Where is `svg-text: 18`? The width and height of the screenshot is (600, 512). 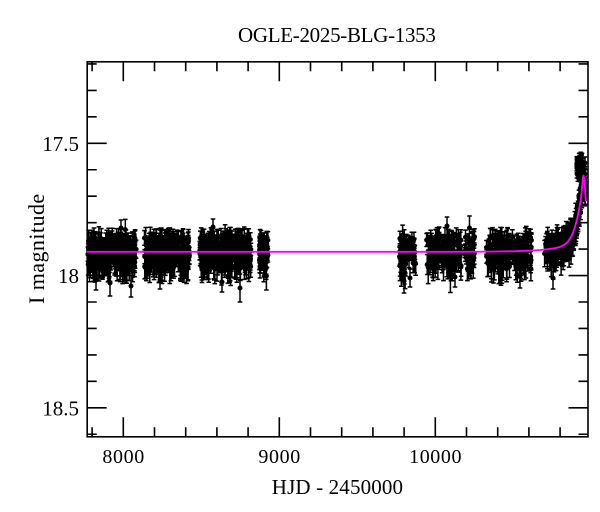 svg-text: 18 is located at coordinates (68, 276).